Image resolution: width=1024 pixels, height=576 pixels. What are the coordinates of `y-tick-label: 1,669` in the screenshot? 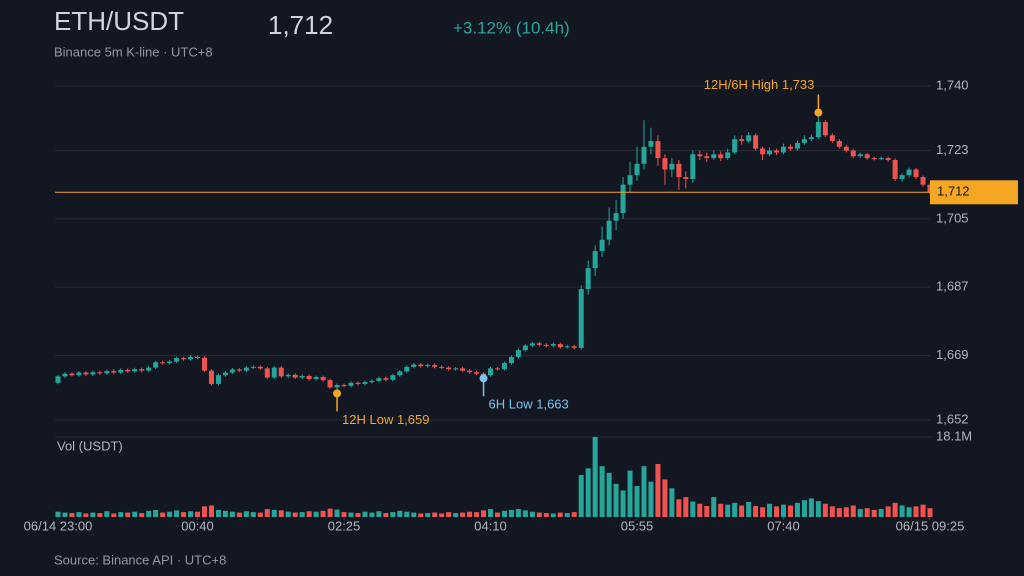 It's located at (952, 354).